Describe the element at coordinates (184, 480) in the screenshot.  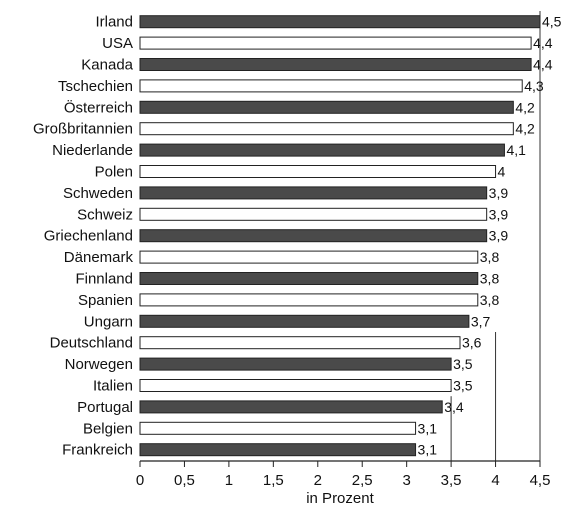
I see `x-tick-label: 0,5` at that location.